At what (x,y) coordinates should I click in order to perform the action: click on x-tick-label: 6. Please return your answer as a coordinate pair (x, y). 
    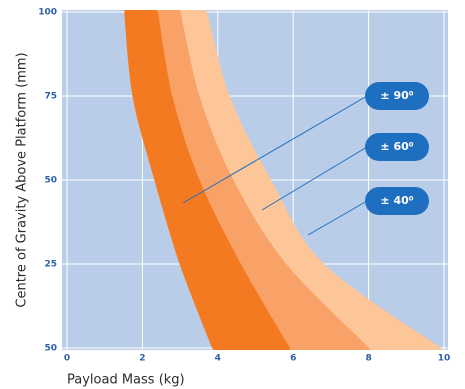
    Looking at the image, I should click on (293, 359).